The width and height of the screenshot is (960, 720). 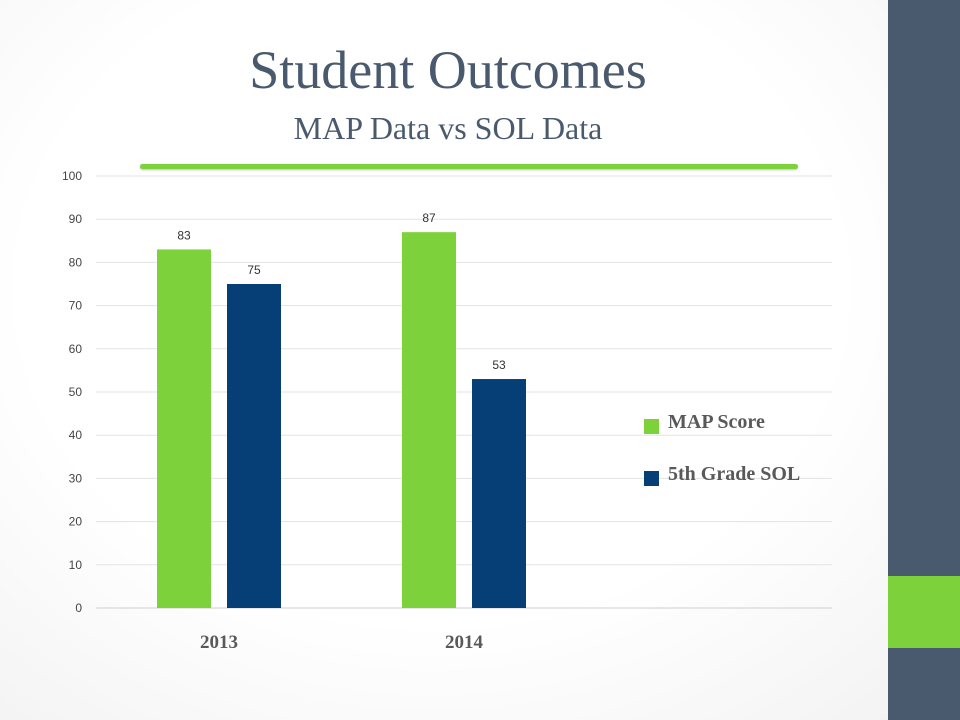 I want to click on data-label: 83, so click(x=184, y=235).